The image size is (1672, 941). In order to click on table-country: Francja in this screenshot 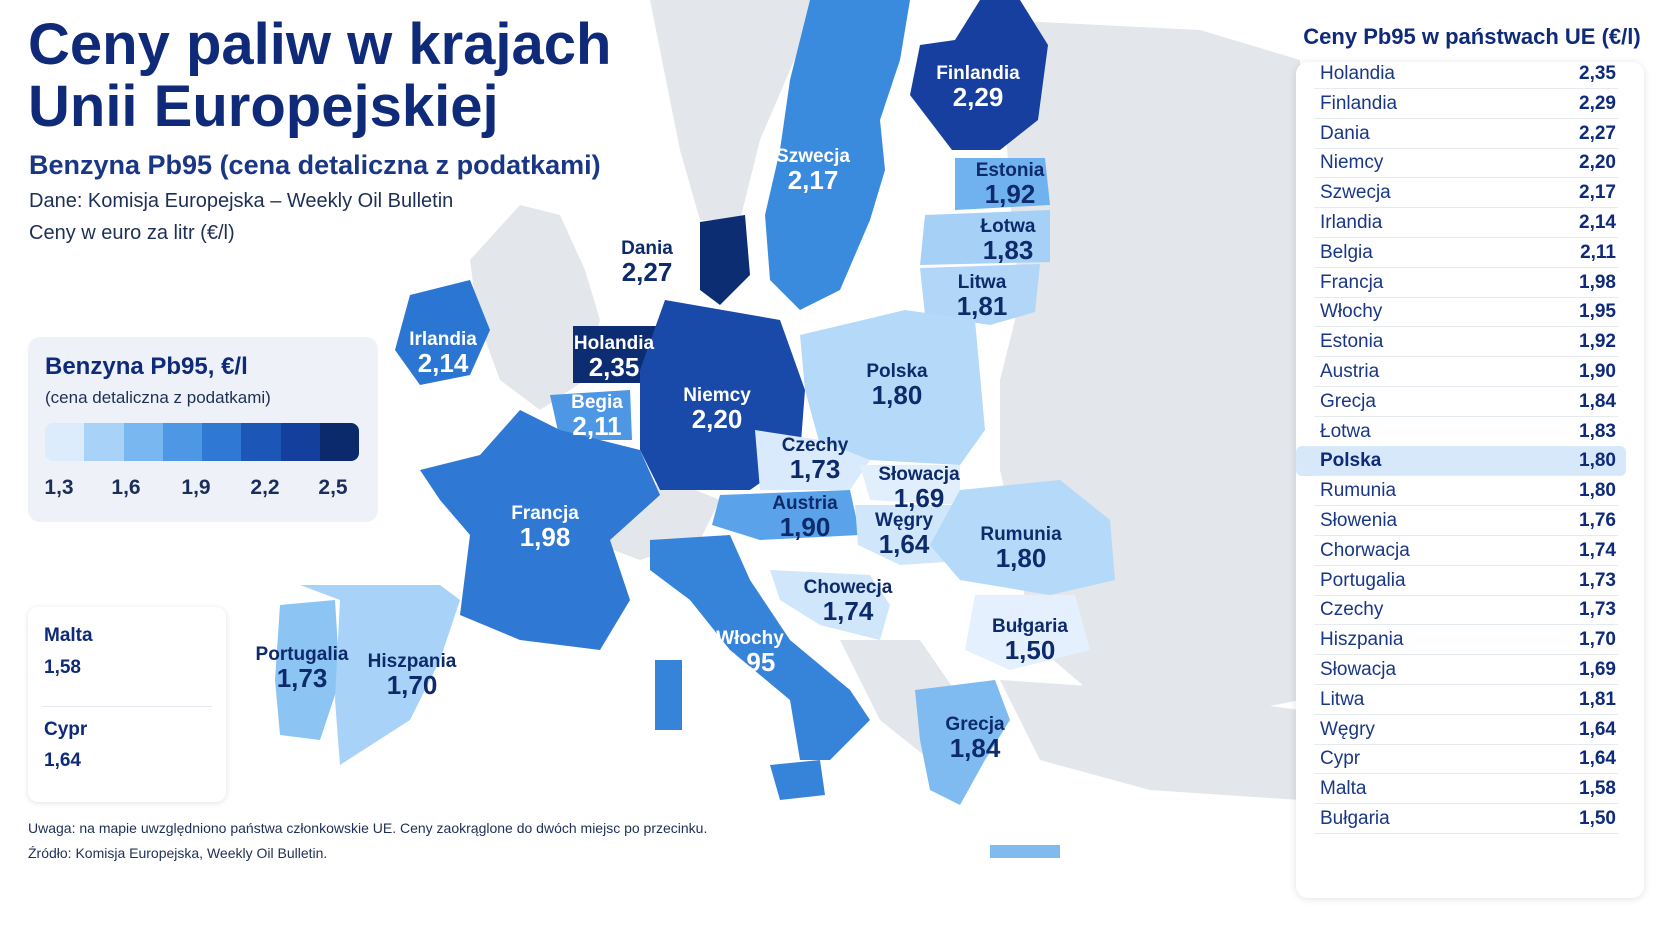, I will do `click(1352, 282)`.